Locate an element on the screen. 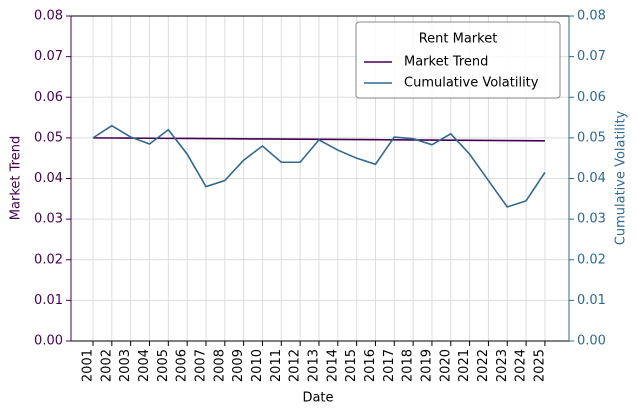  x-tick-label: 2020 is located at coordinates (445, 365).